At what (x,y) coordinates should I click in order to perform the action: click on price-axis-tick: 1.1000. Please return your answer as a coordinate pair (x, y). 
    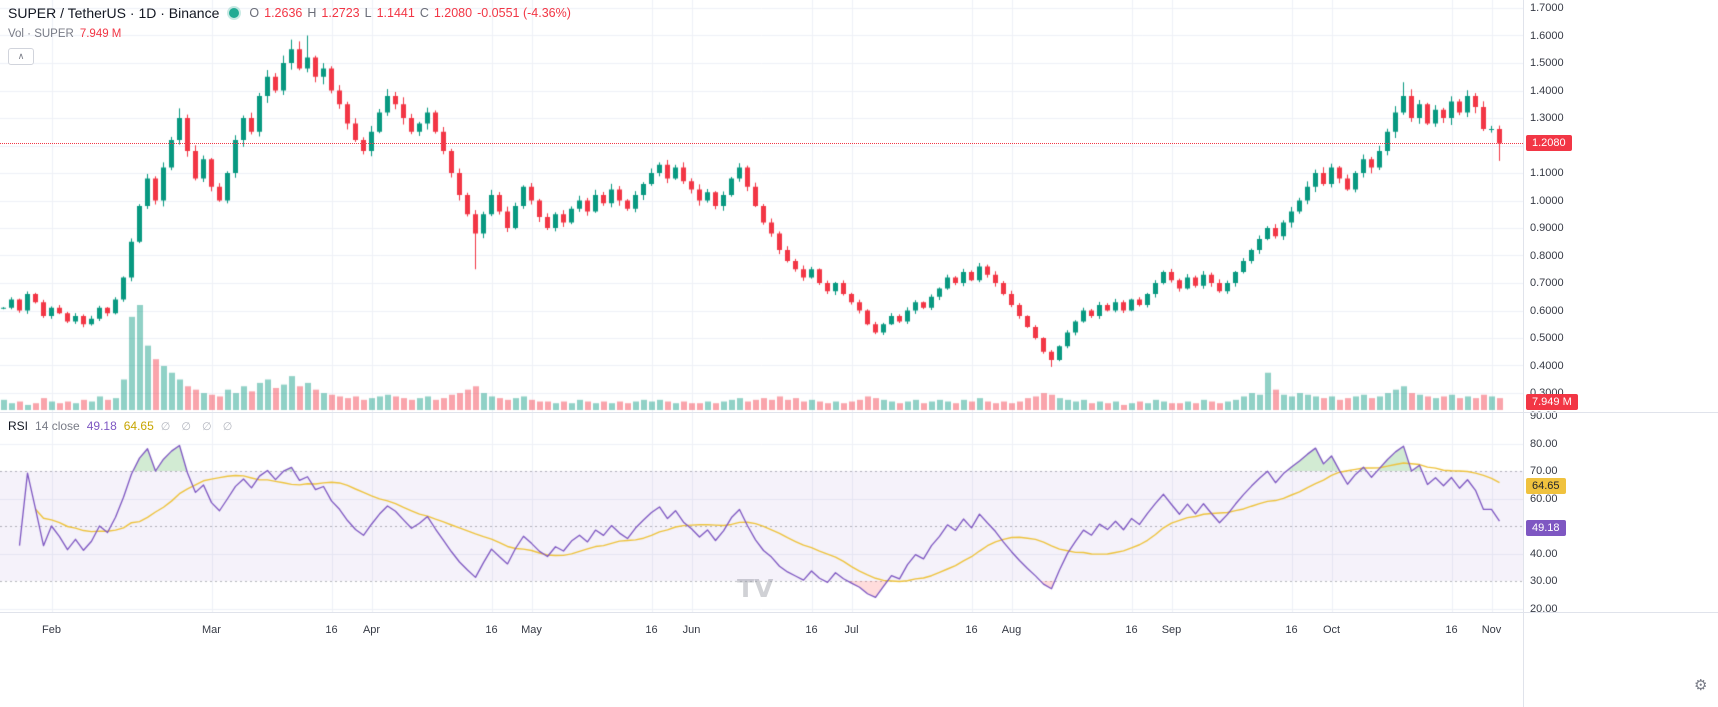
    Looking at the image, I should click on (1547, 173).